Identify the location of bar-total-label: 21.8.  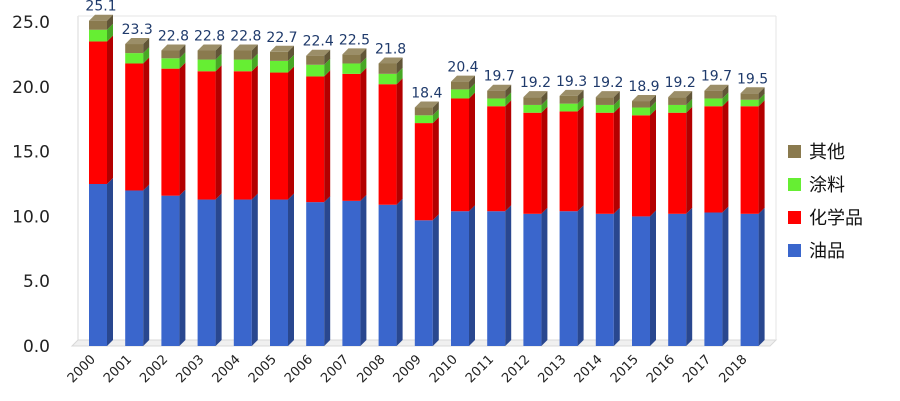
(390, 49).